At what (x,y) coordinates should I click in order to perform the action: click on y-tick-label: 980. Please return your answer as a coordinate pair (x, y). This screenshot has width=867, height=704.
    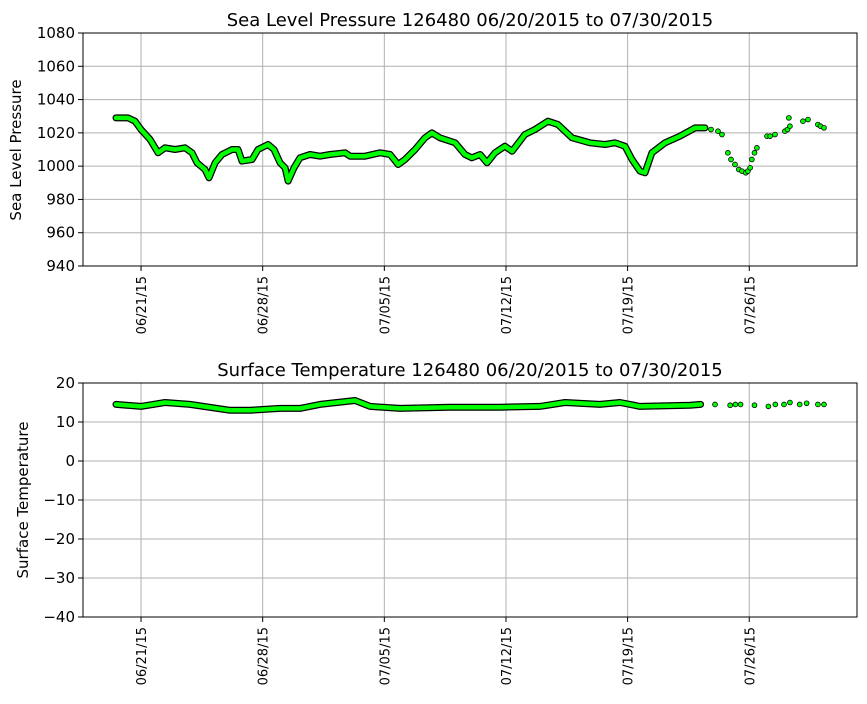
    Looking at the image, I should click on (60, 199).